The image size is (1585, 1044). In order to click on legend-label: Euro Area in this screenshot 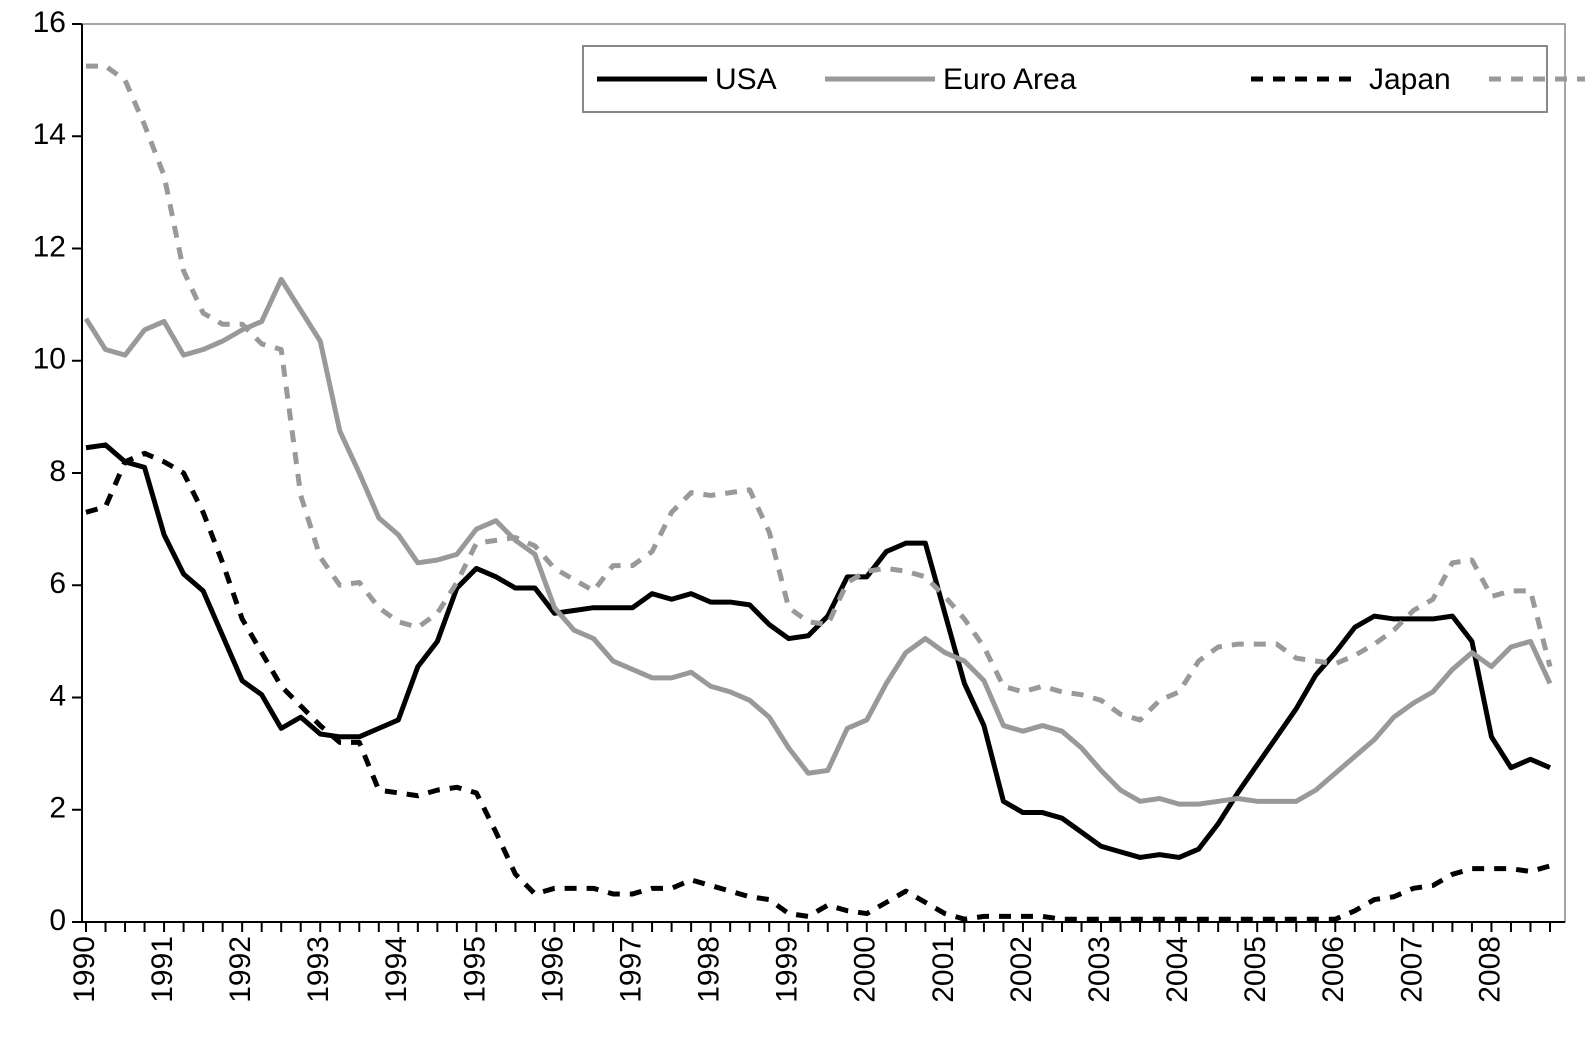, I will do `click(1010, 79)`.